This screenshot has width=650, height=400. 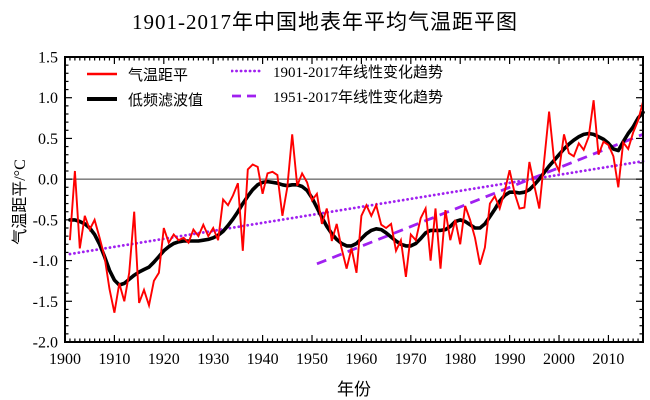 What do you see at coordinates (48, 139) in the screenshot?
I see `svg-text: 0.5` at bounding box center [48, 139].